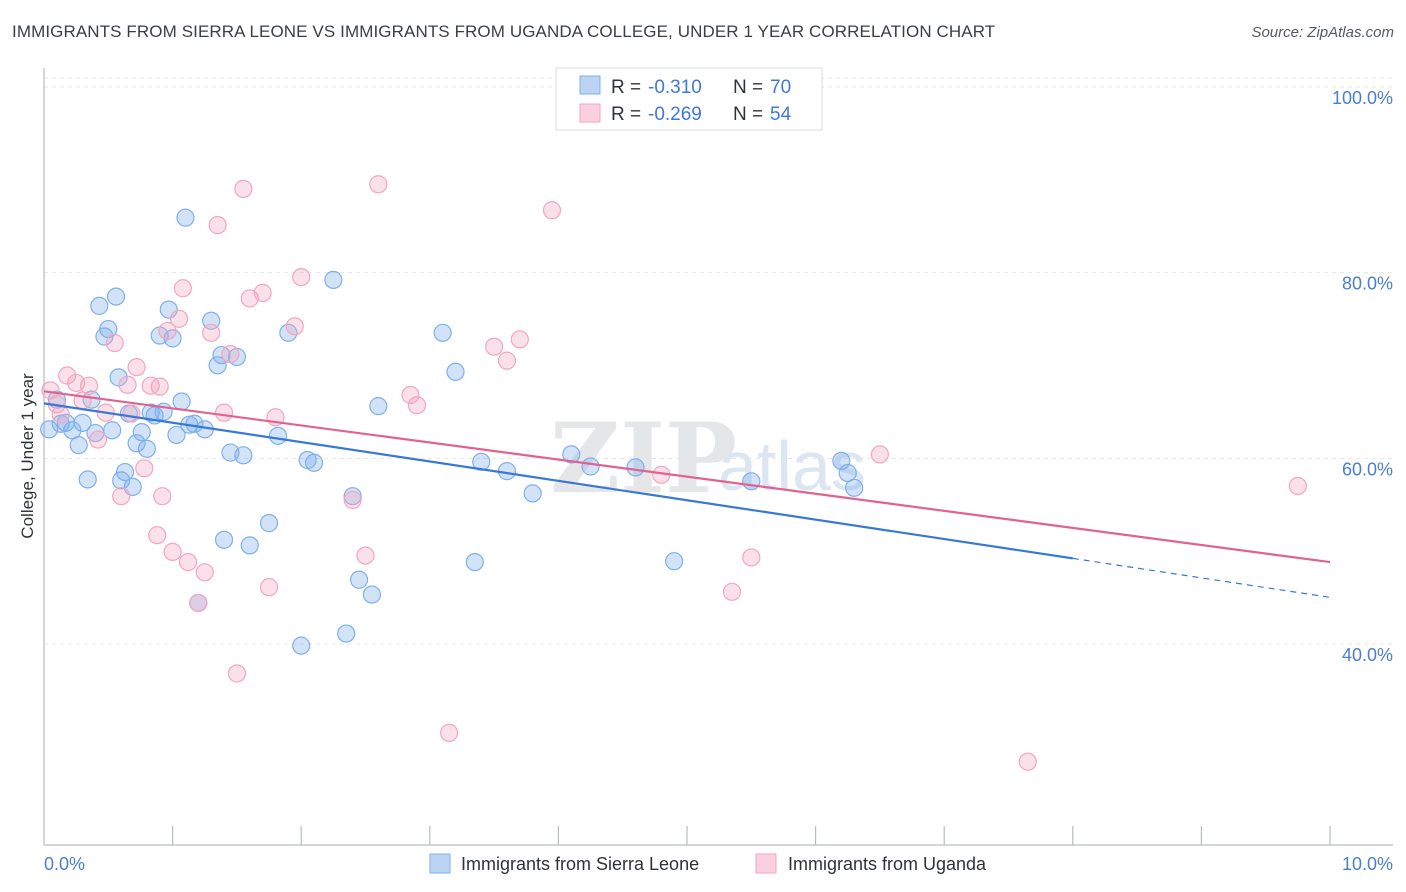 The image size is (1406, 892). Describe the element at coordinates (766, 863) in the screenshot. I see `bottom-legend-swatch-uganda` at that location.